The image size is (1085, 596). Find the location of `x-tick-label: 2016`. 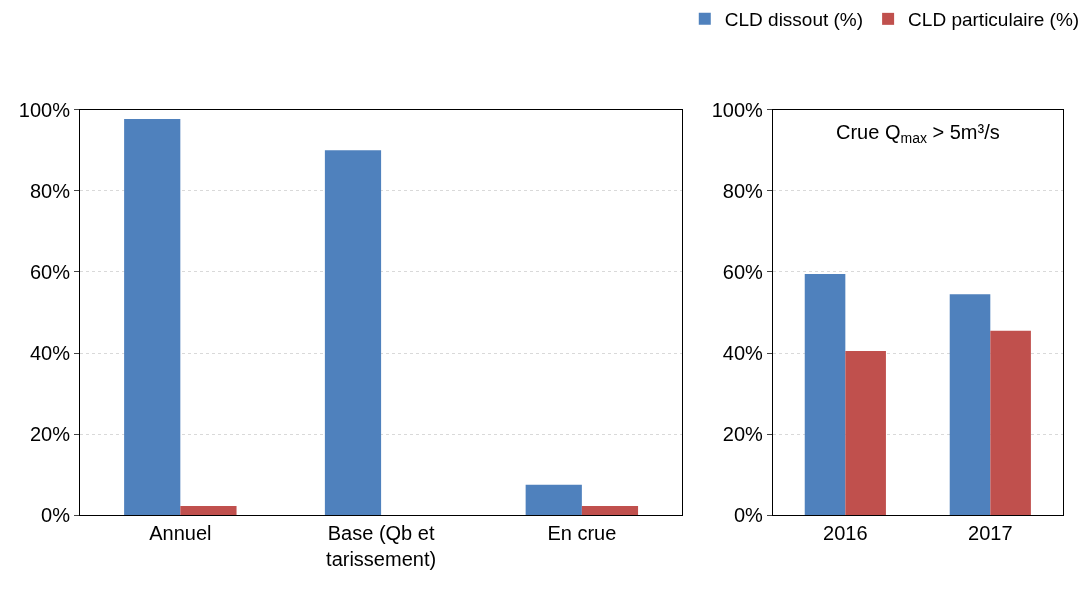

x-tick-label: 2016 is located at coordinates (845, 533).